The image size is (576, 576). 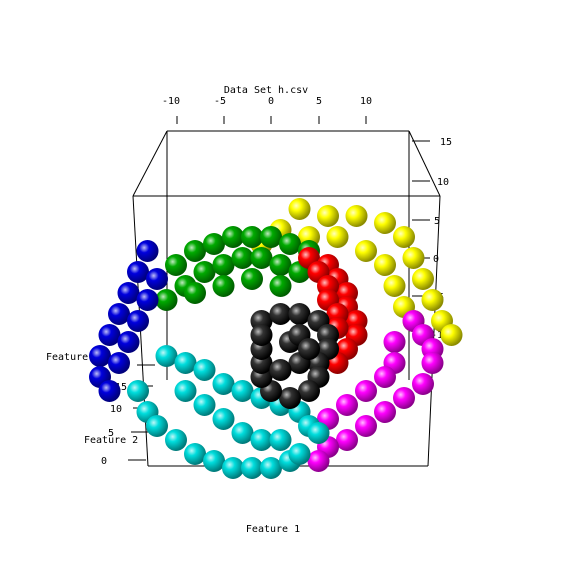 I want to click on x-tick-label: 5, so click(x=319, y=101).